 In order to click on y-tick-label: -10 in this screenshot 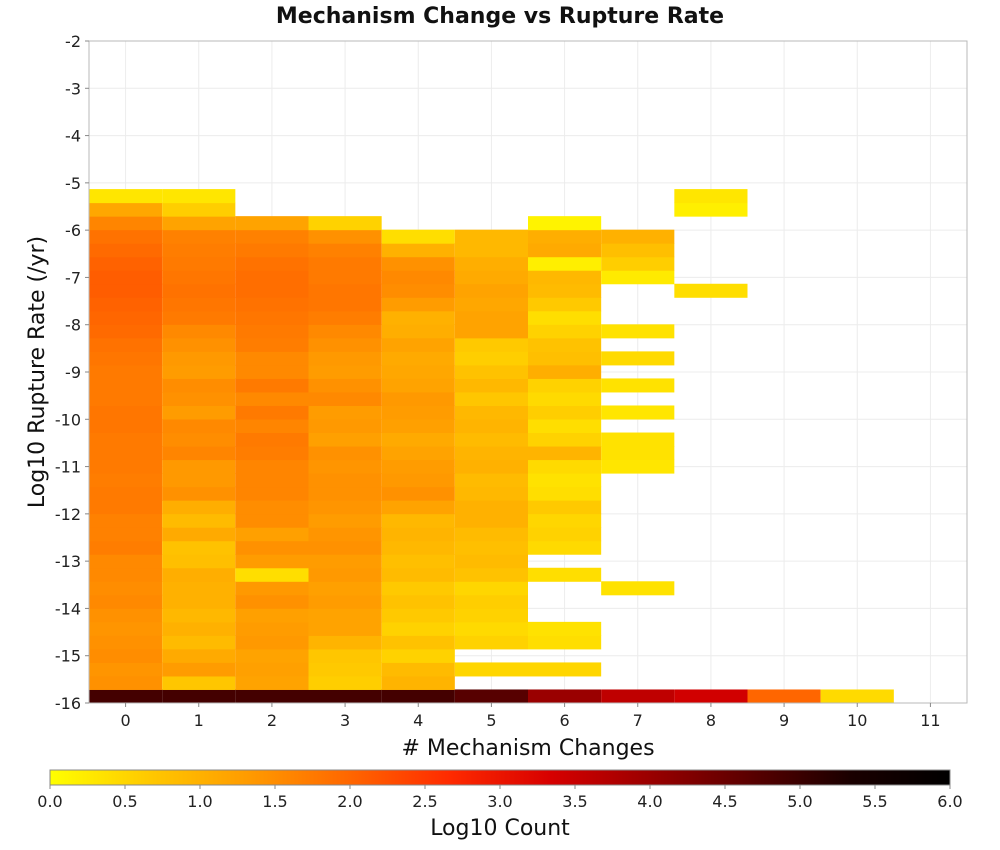, I will do `click(68, 419)`.